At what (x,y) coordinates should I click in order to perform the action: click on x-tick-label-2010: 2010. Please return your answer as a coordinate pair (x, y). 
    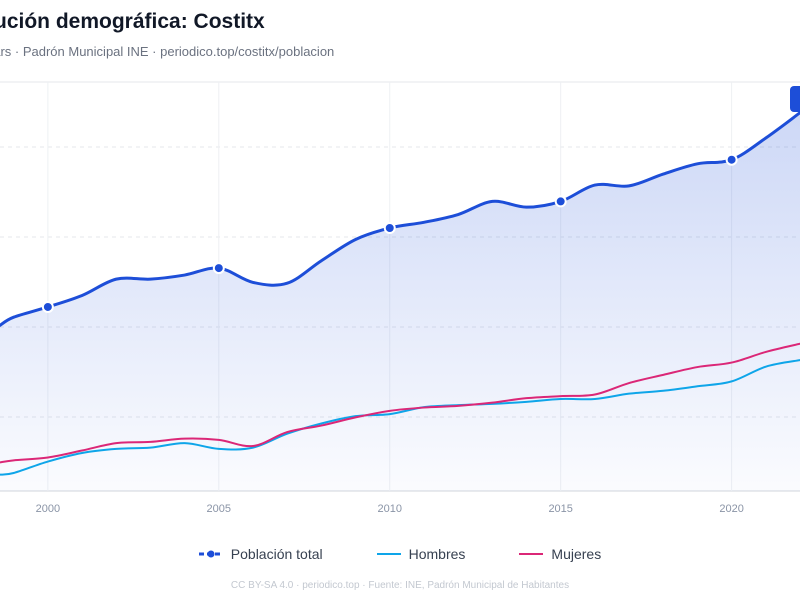
    Looking at the image, I should click on (390, 509).